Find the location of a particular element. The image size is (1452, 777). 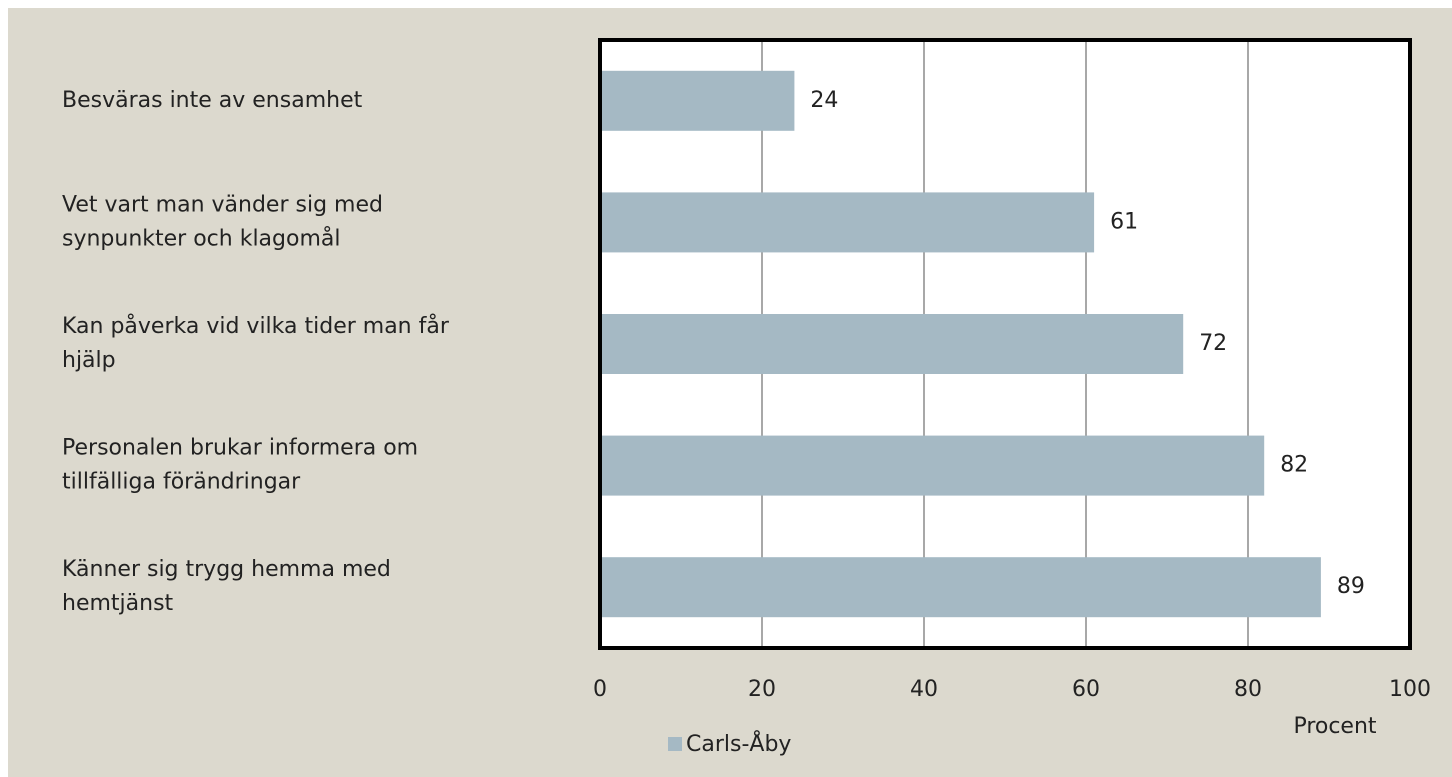

legend-swatch is located at coordinates (675, 744).